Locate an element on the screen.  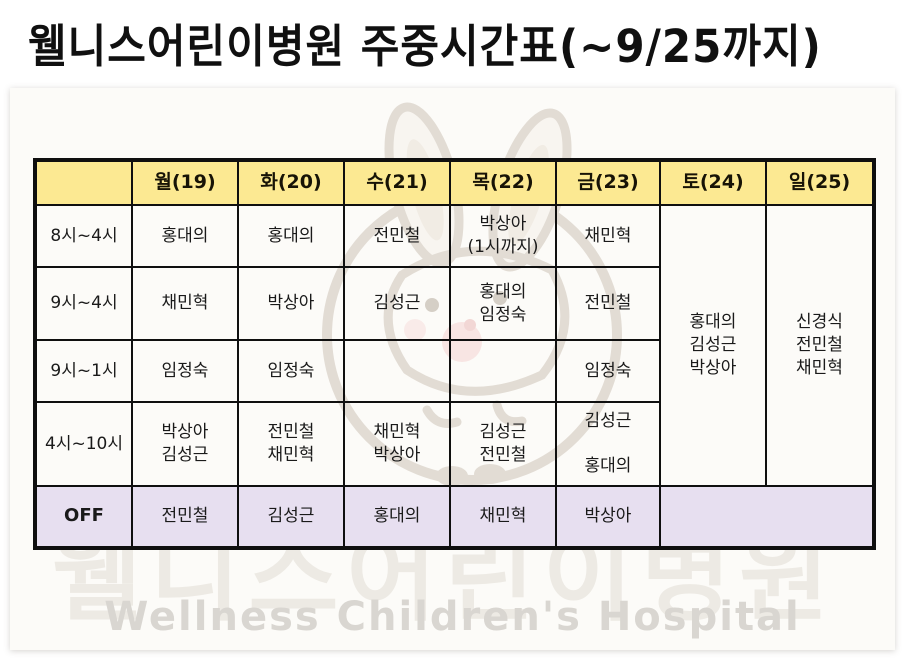
saturday-merged-cell: 홍대의 김성근 박상아 is located at coordinates (713, 345).